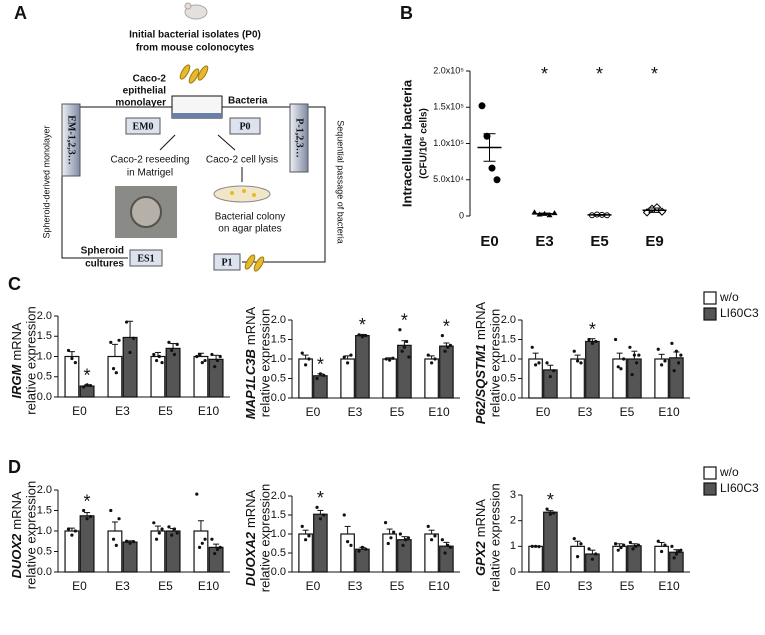 The width and height of the screenshot is (765, 635). I want to click on x-tick-label: E9, so click(654, 241).